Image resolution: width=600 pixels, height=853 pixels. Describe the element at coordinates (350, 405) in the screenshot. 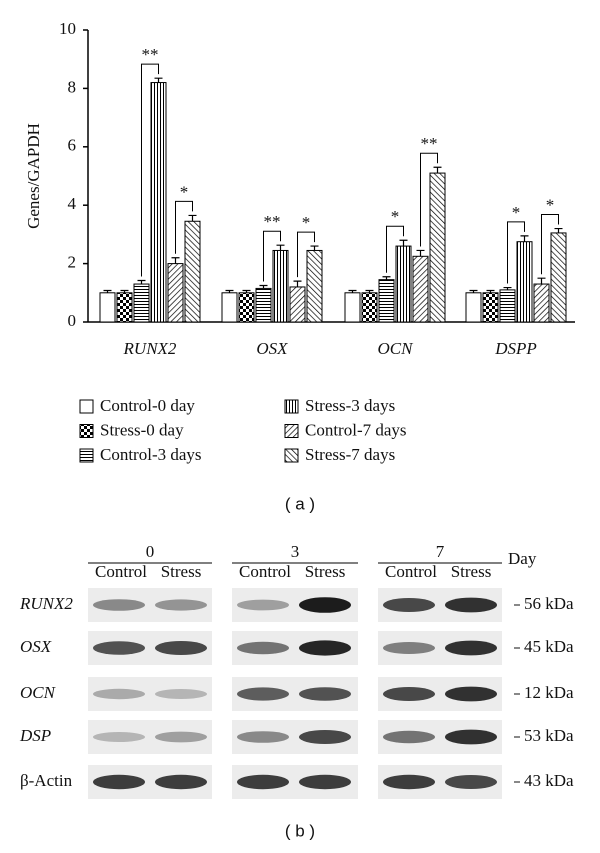

I see `legend-label: Stress-3 days` at that location.